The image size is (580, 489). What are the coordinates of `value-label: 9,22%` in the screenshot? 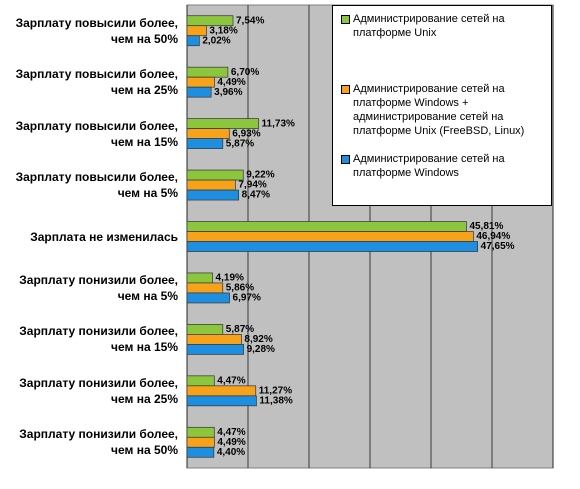 It's located at (260, 175).